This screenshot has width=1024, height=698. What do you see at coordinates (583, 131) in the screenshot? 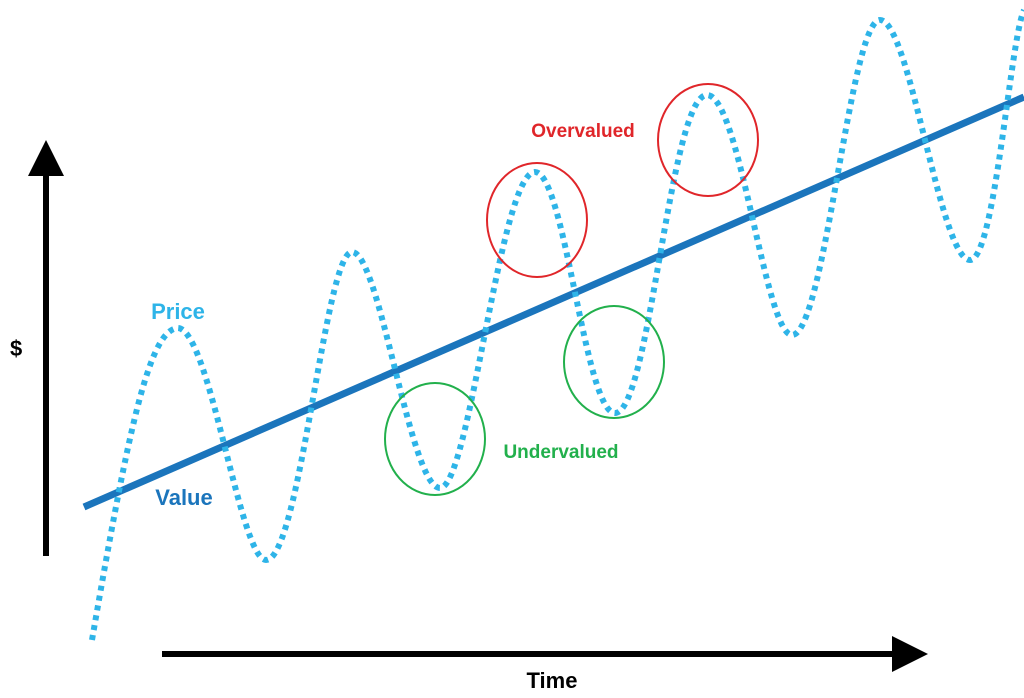
I see `overvalued-label: Overvalued` at bounding box center [583, 131].